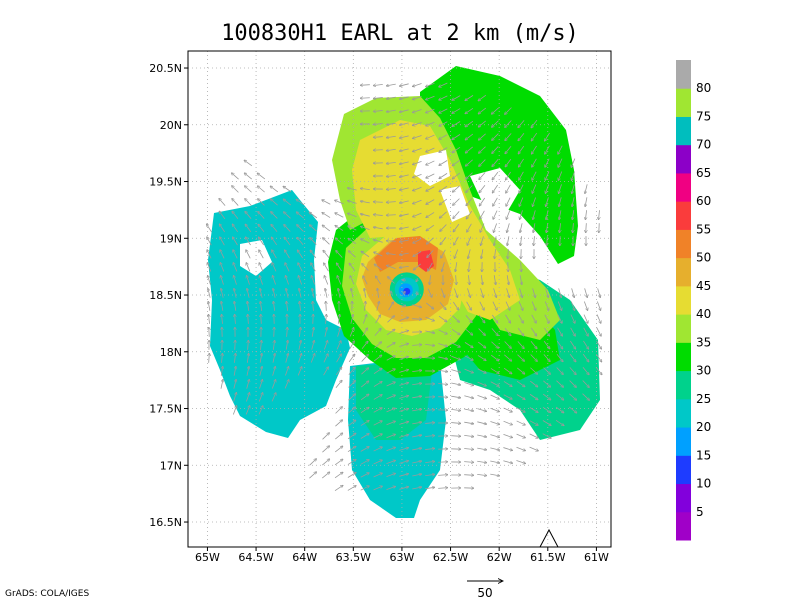  I want to click on colorbar-label: 20, so click(703, 427).